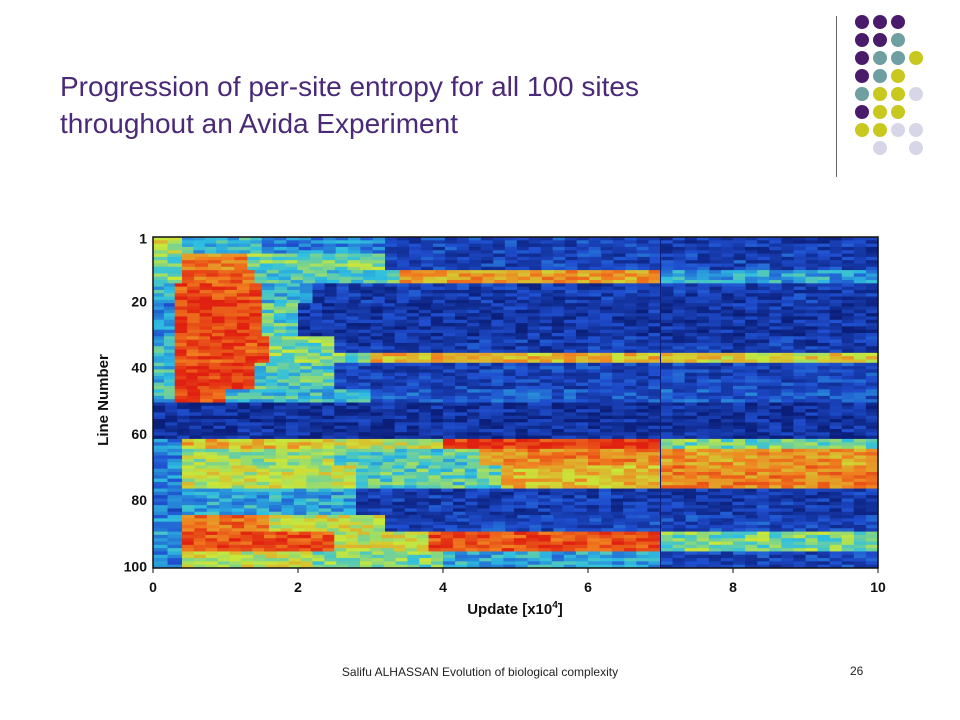 This screenshot has width=960, height=720. Describe the element at coordinates (916, 94) in the screenshot. I see `decor-dot` at that location.